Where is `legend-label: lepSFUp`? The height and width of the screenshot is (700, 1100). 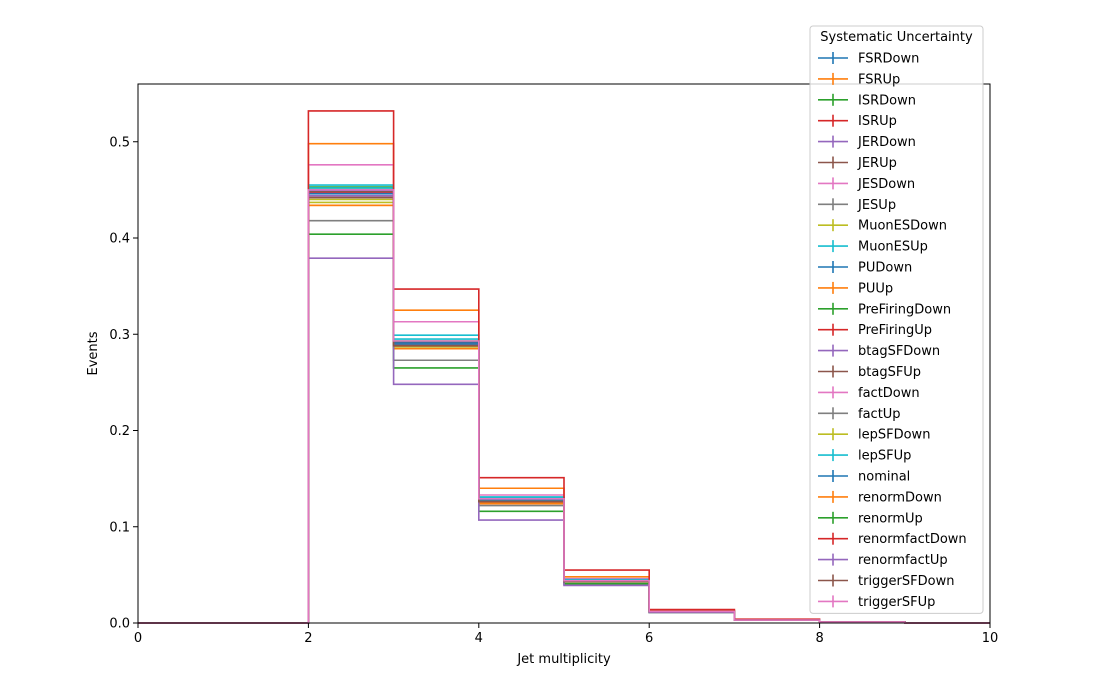 legend-label: lepSFUp is located at coordinates (884, 456).